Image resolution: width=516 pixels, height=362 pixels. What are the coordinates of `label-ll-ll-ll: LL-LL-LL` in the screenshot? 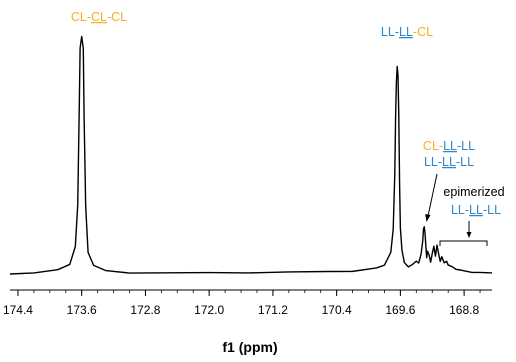 It's located at (449, 162).